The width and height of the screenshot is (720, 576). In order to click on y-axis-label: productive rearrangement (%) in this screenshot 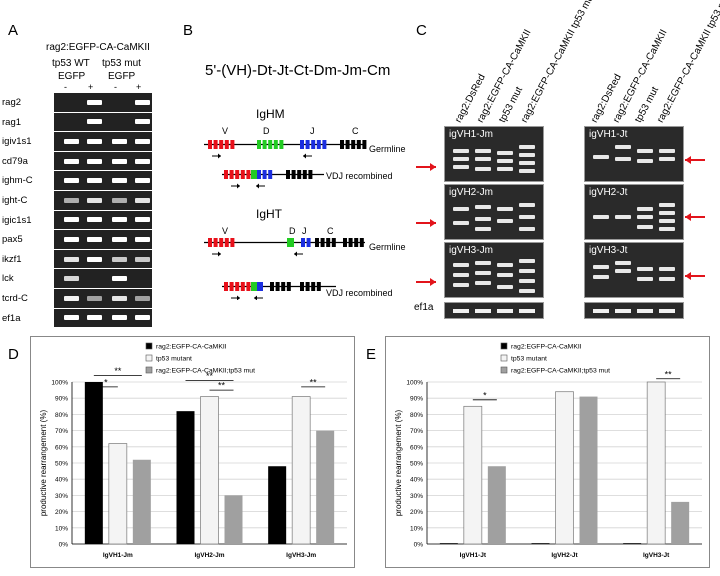, I will do `click(43, 463)`.